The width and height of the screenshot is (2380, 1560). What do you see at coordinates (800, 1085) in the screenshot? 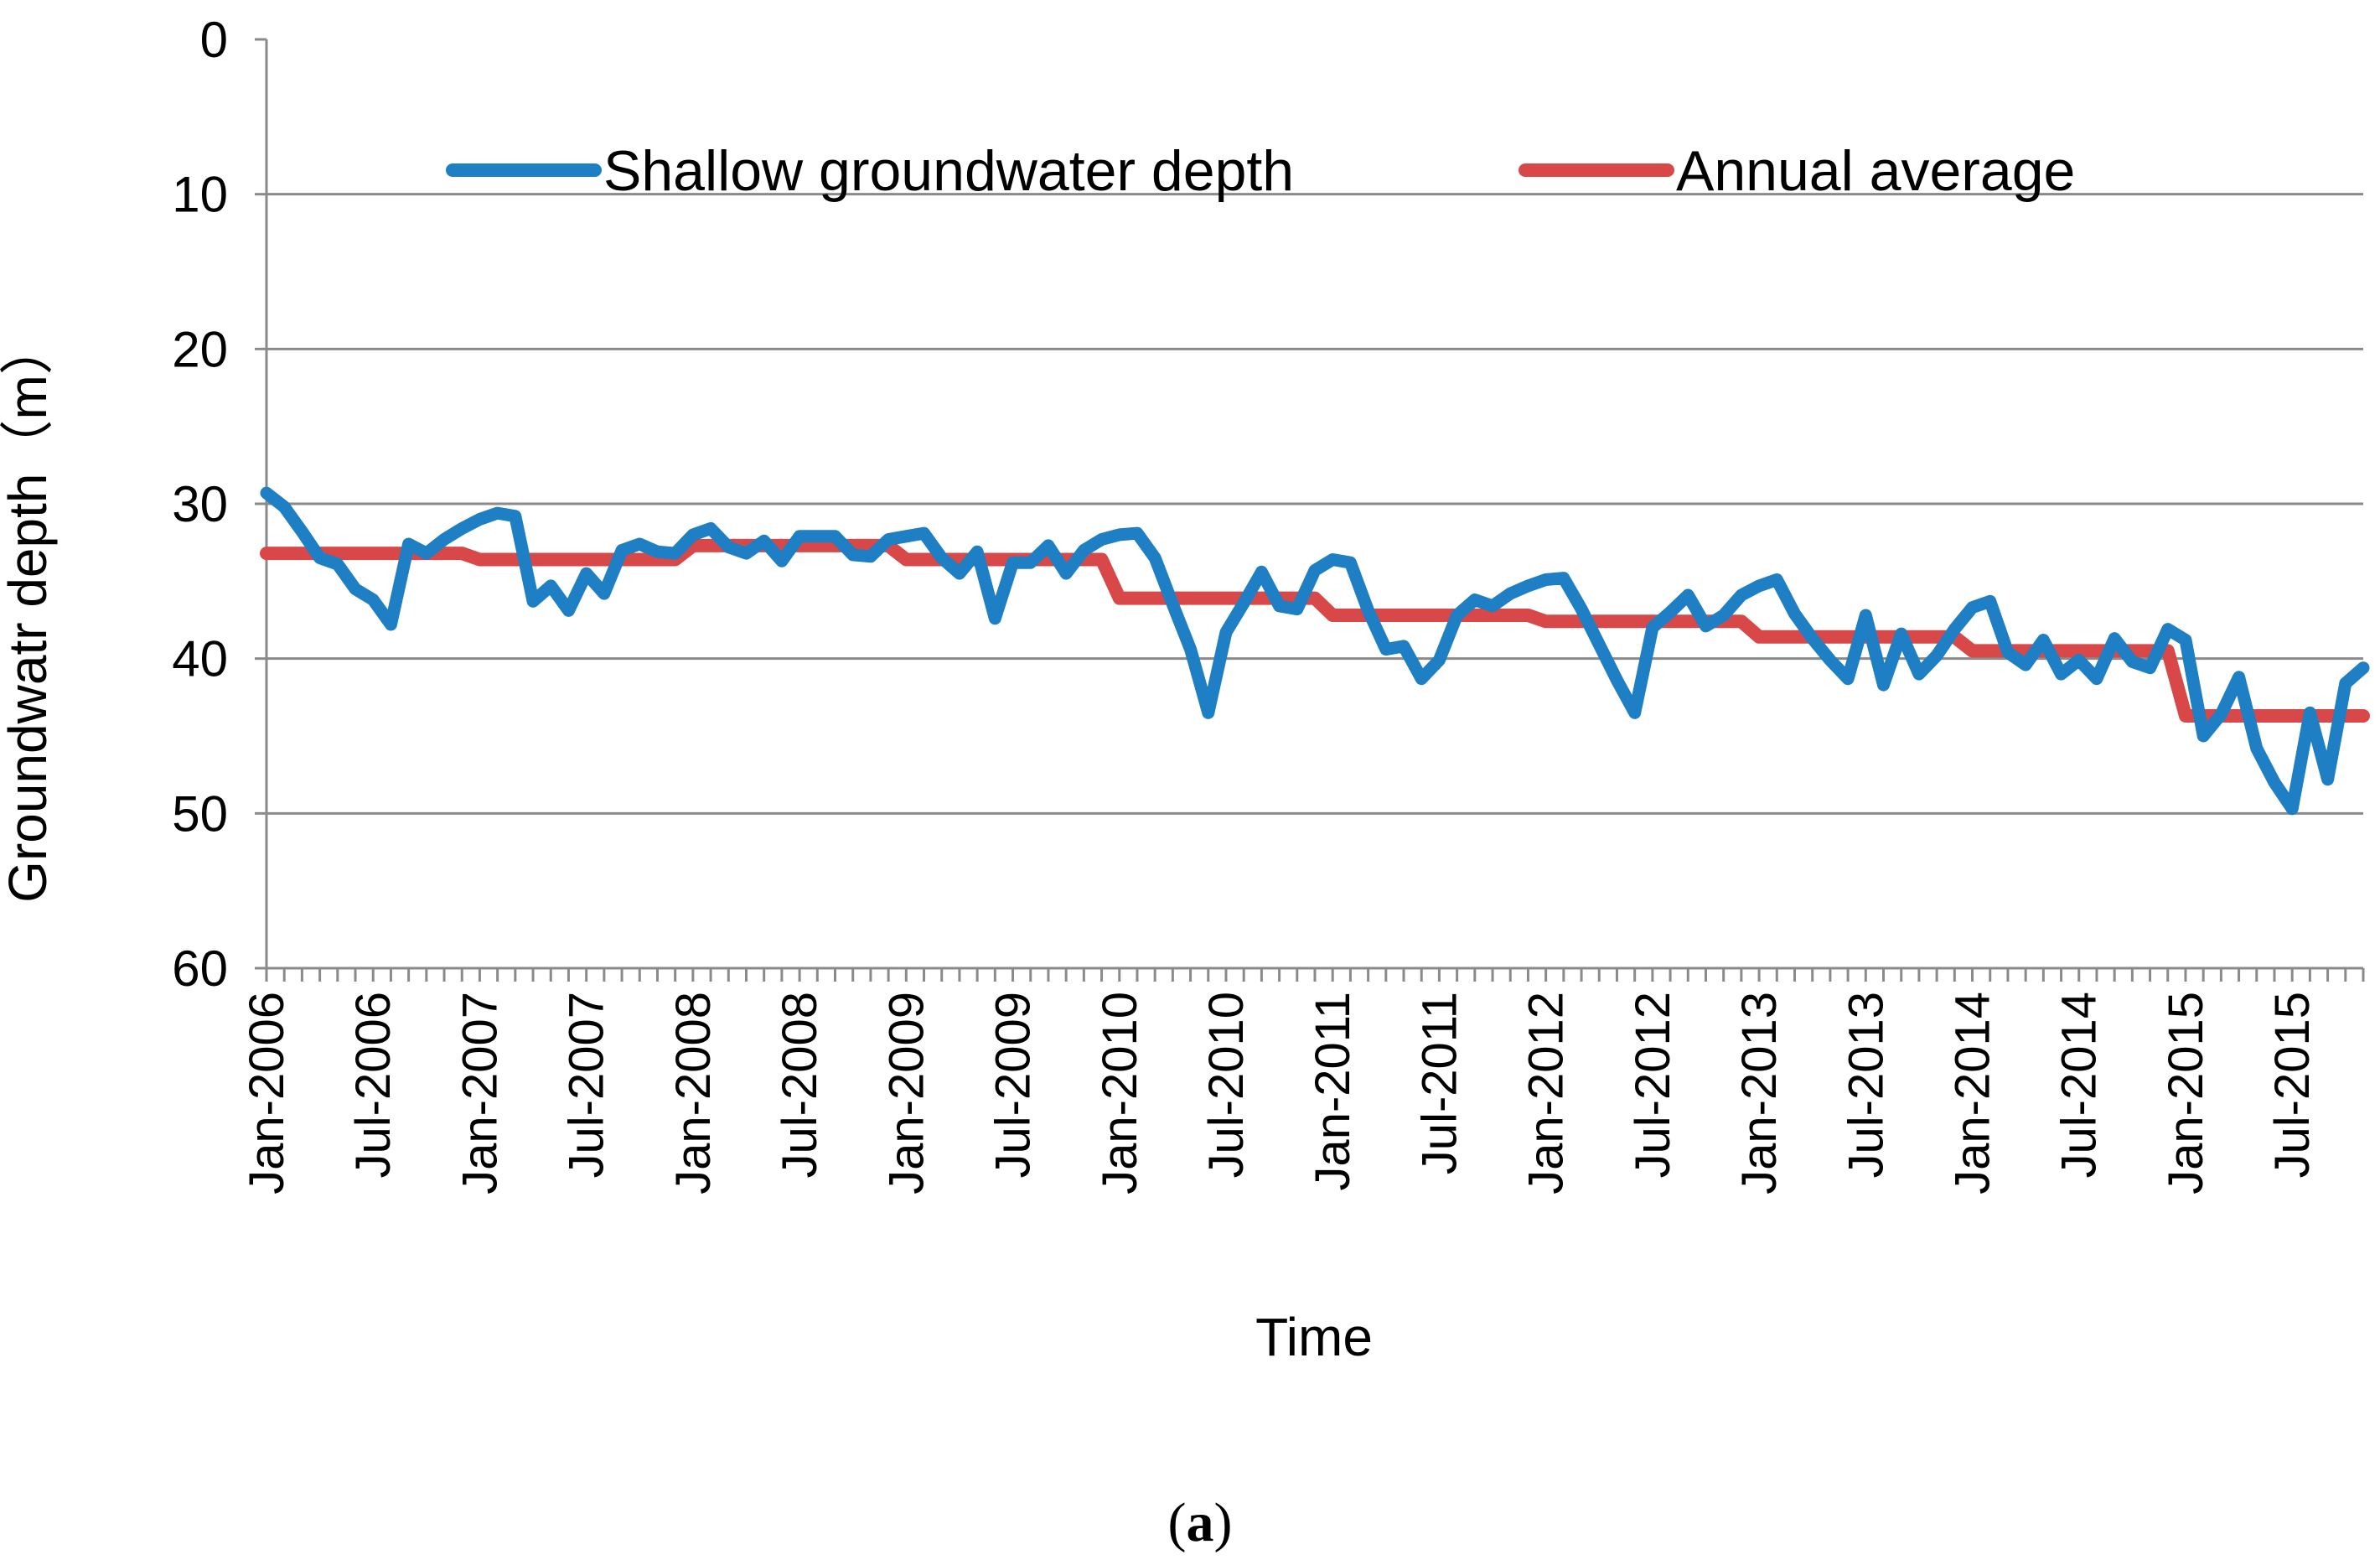
I see `x-tick-label: Jul-2008` at bounding box center [800, 1085].